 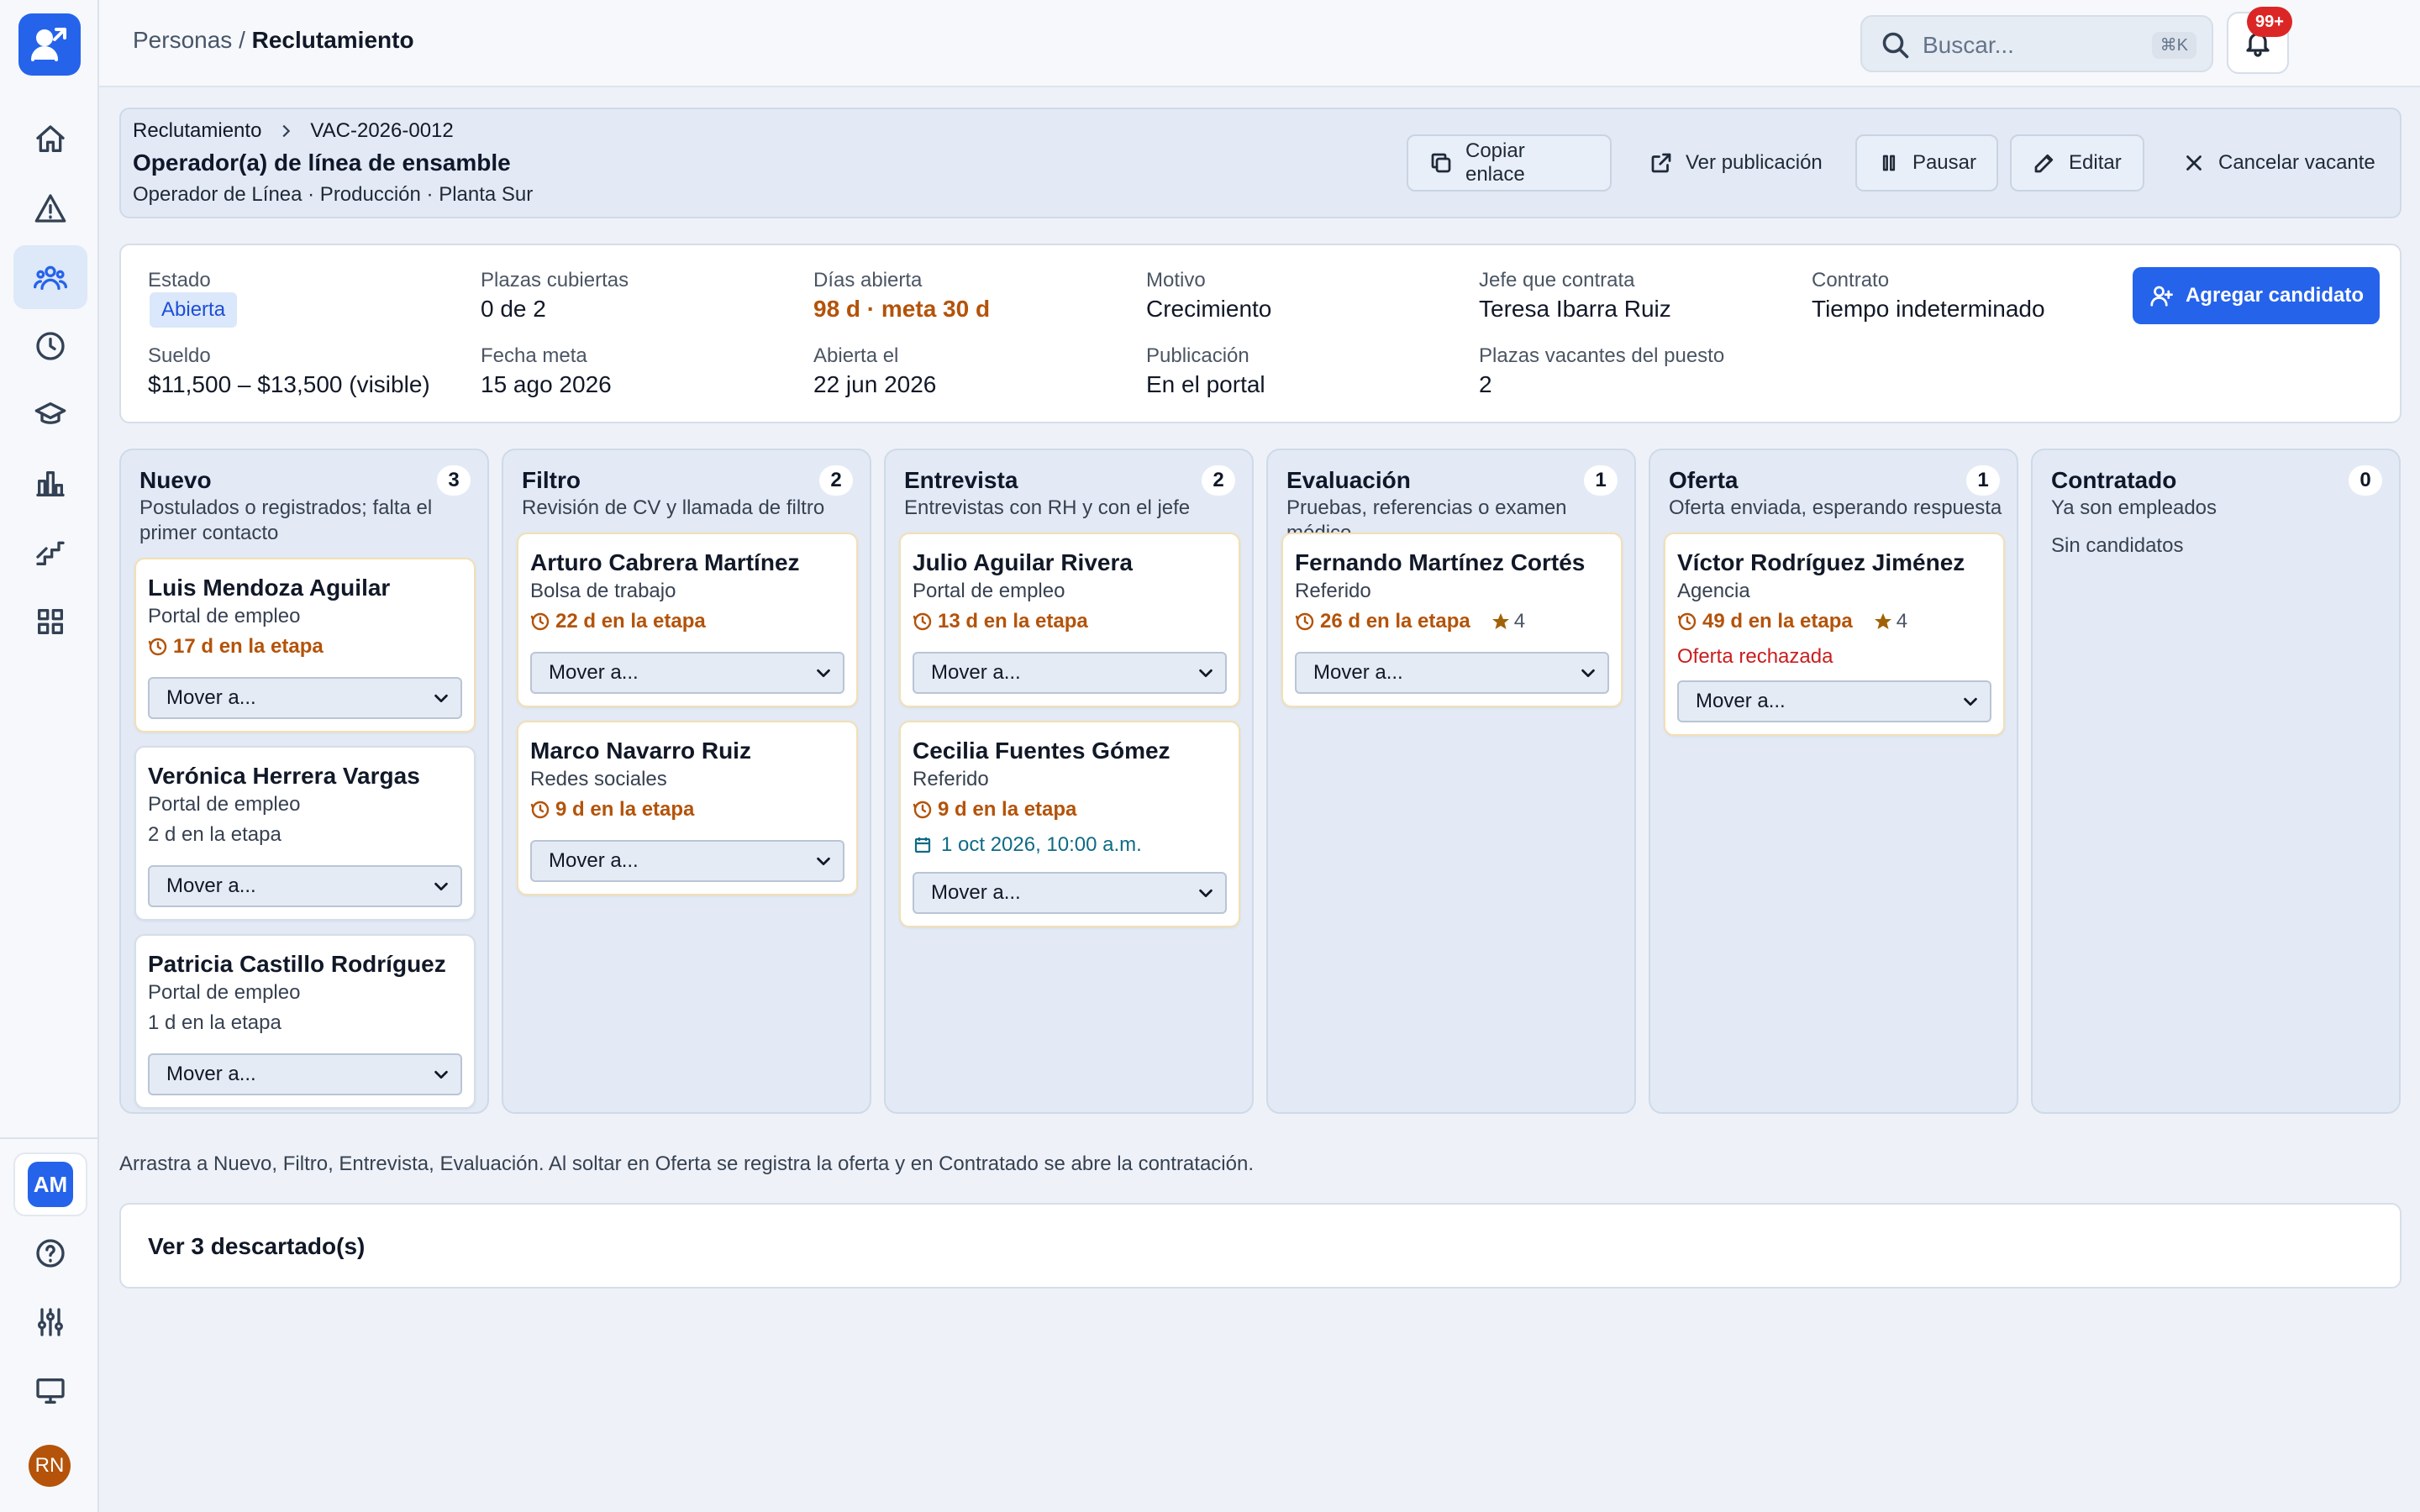 I want to click on dias-value: 98 d · meta 30 d, so click(x=902, y=309).